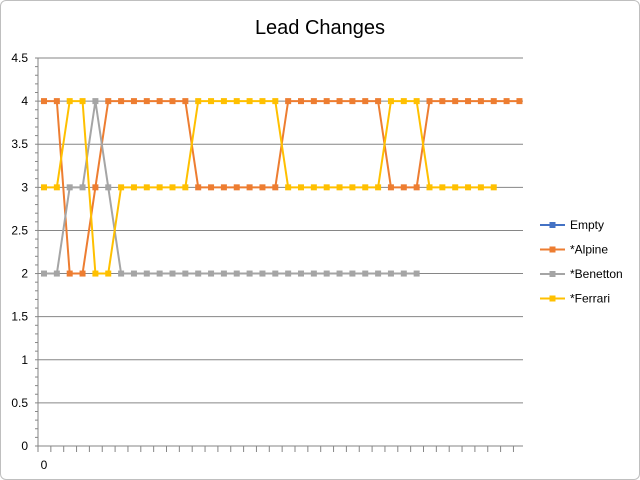 This screenshot has width=640, height=480. I want to click on y-tick-label: 2, so click(24, 274).